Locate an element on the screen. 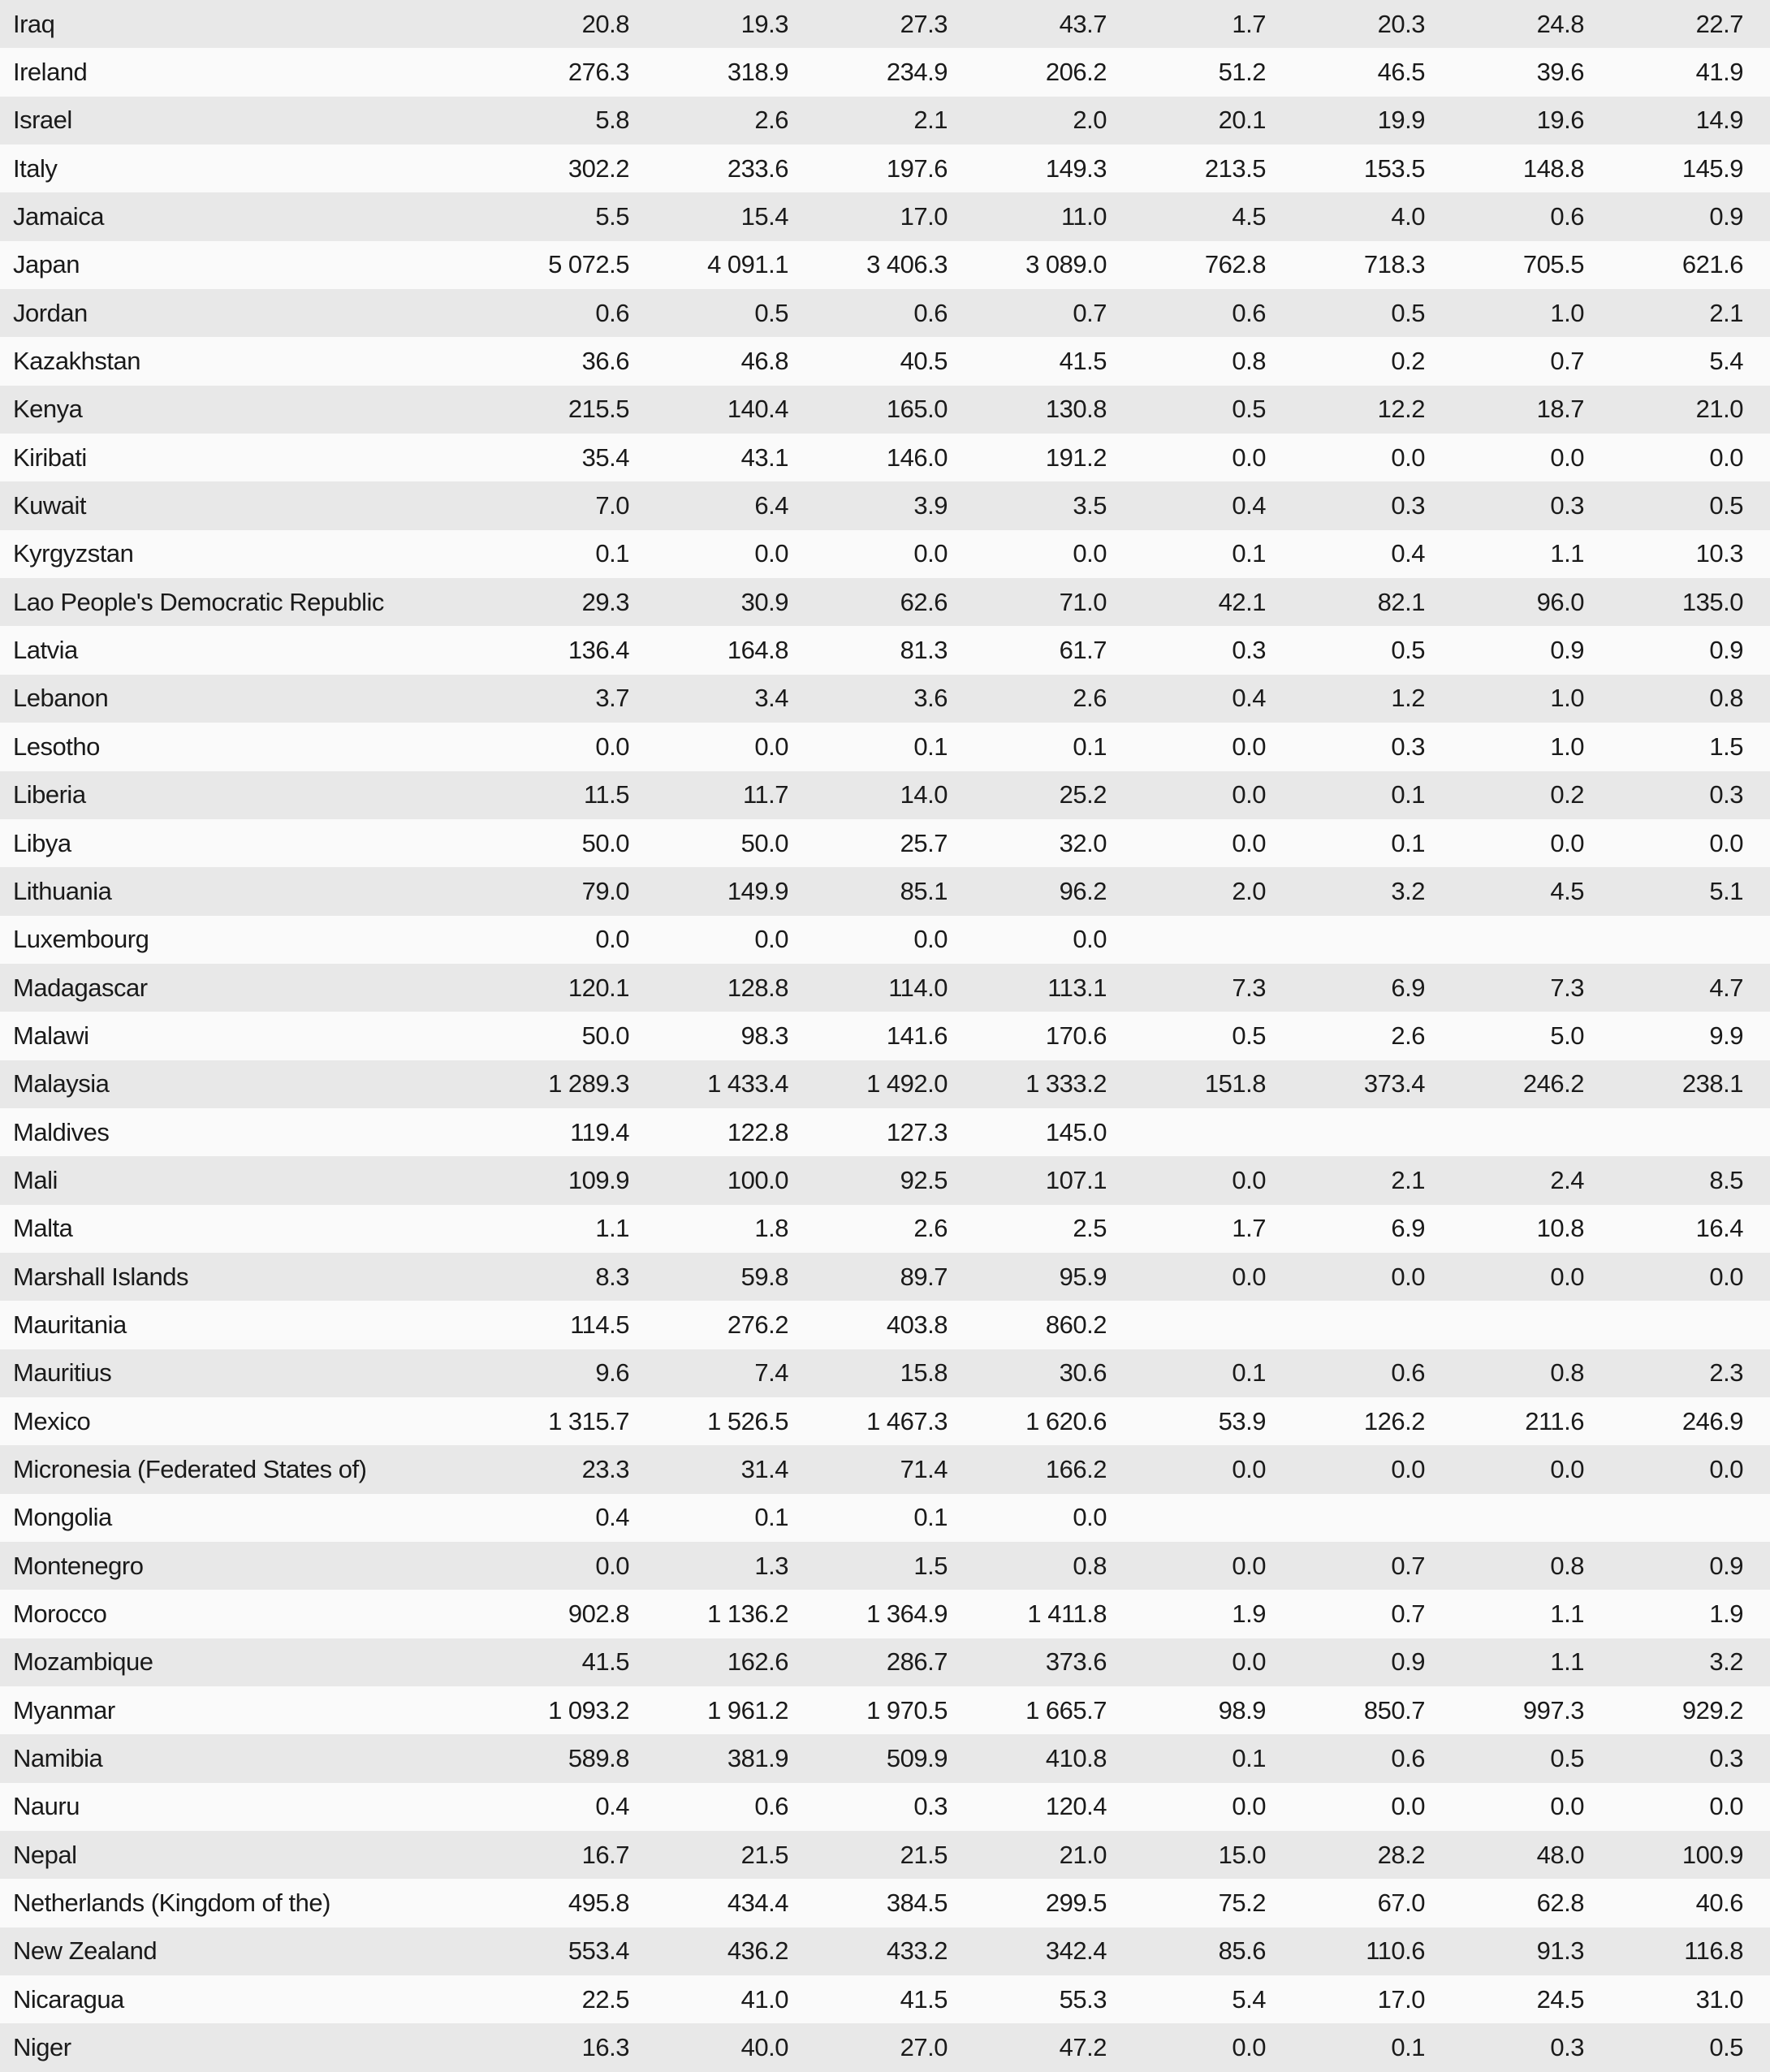  country-name: Italy is located at coordinates (35, 168).